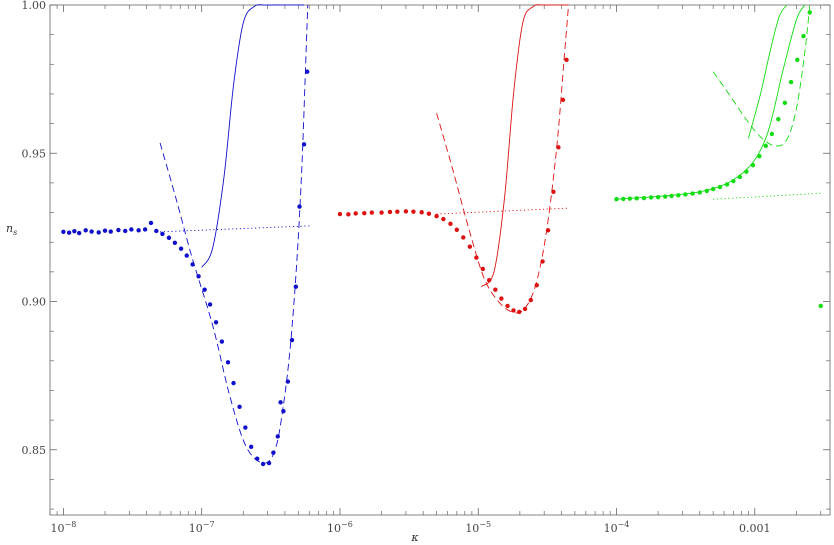  What do you see at coordinates (235, 229) in the screenshot?
I see `series-1-dotted-line` at bounding box center [235, 229].